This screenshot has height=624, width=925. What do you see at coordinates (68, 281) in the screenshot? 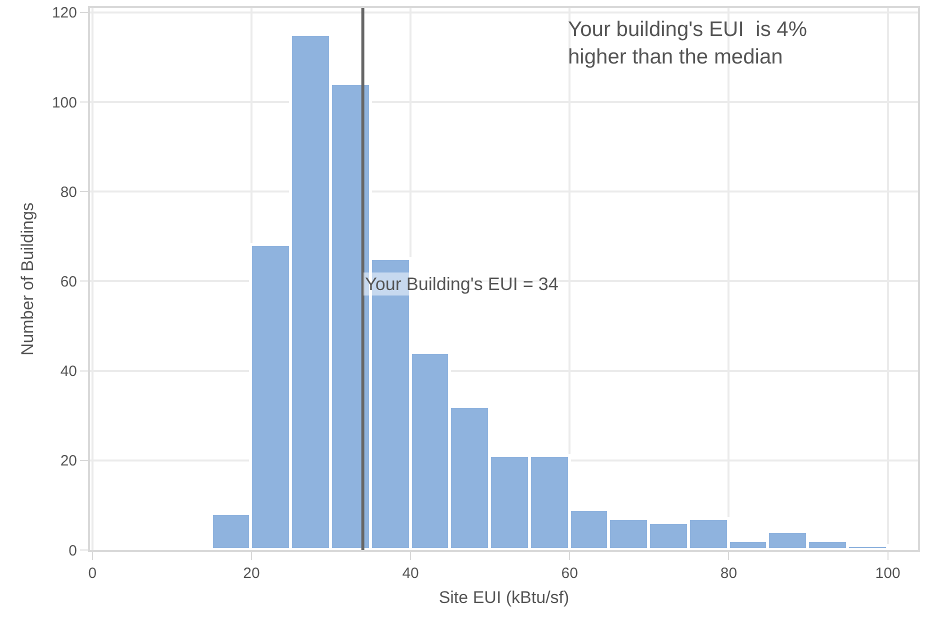
I see `y-tick-label: 60` at bounding box center [68, 281].